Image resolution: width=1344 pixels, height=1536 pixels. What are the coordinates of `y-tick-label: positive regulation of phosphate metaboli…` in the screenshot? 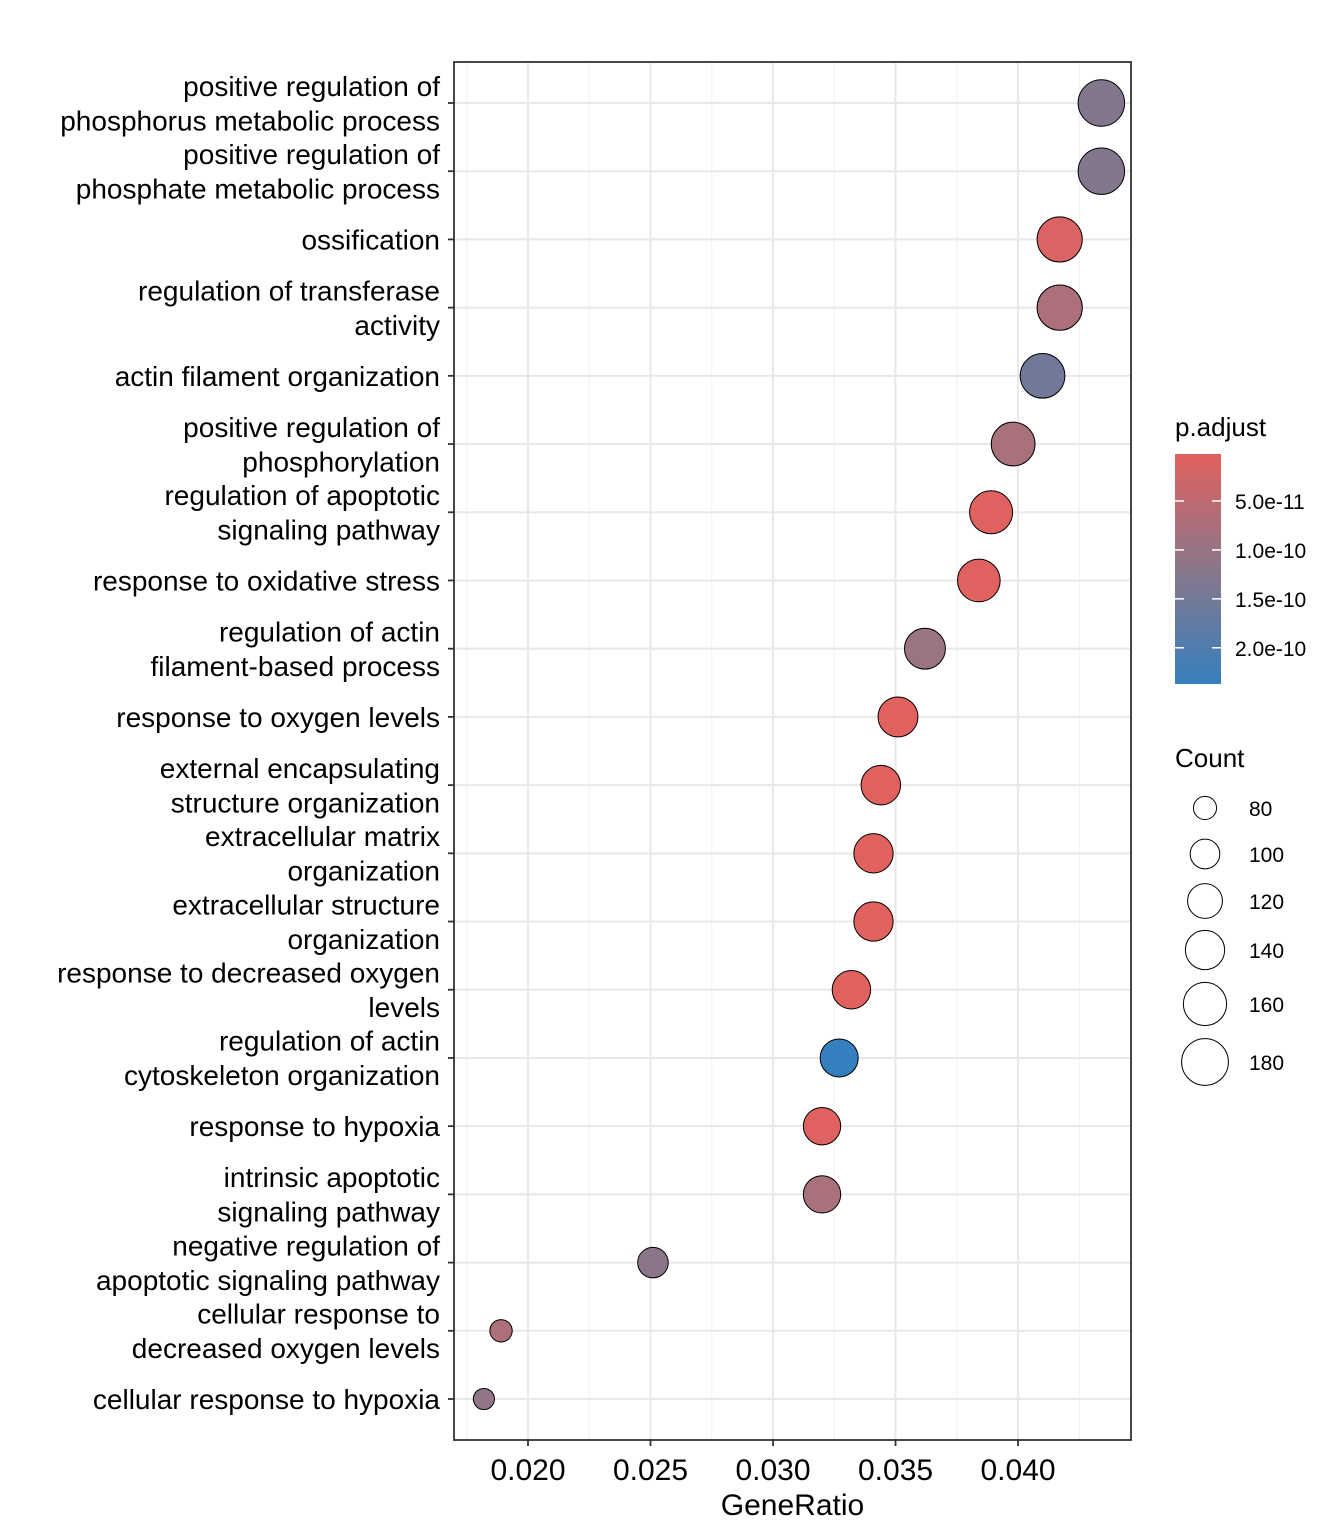 It's located at (258, 172).